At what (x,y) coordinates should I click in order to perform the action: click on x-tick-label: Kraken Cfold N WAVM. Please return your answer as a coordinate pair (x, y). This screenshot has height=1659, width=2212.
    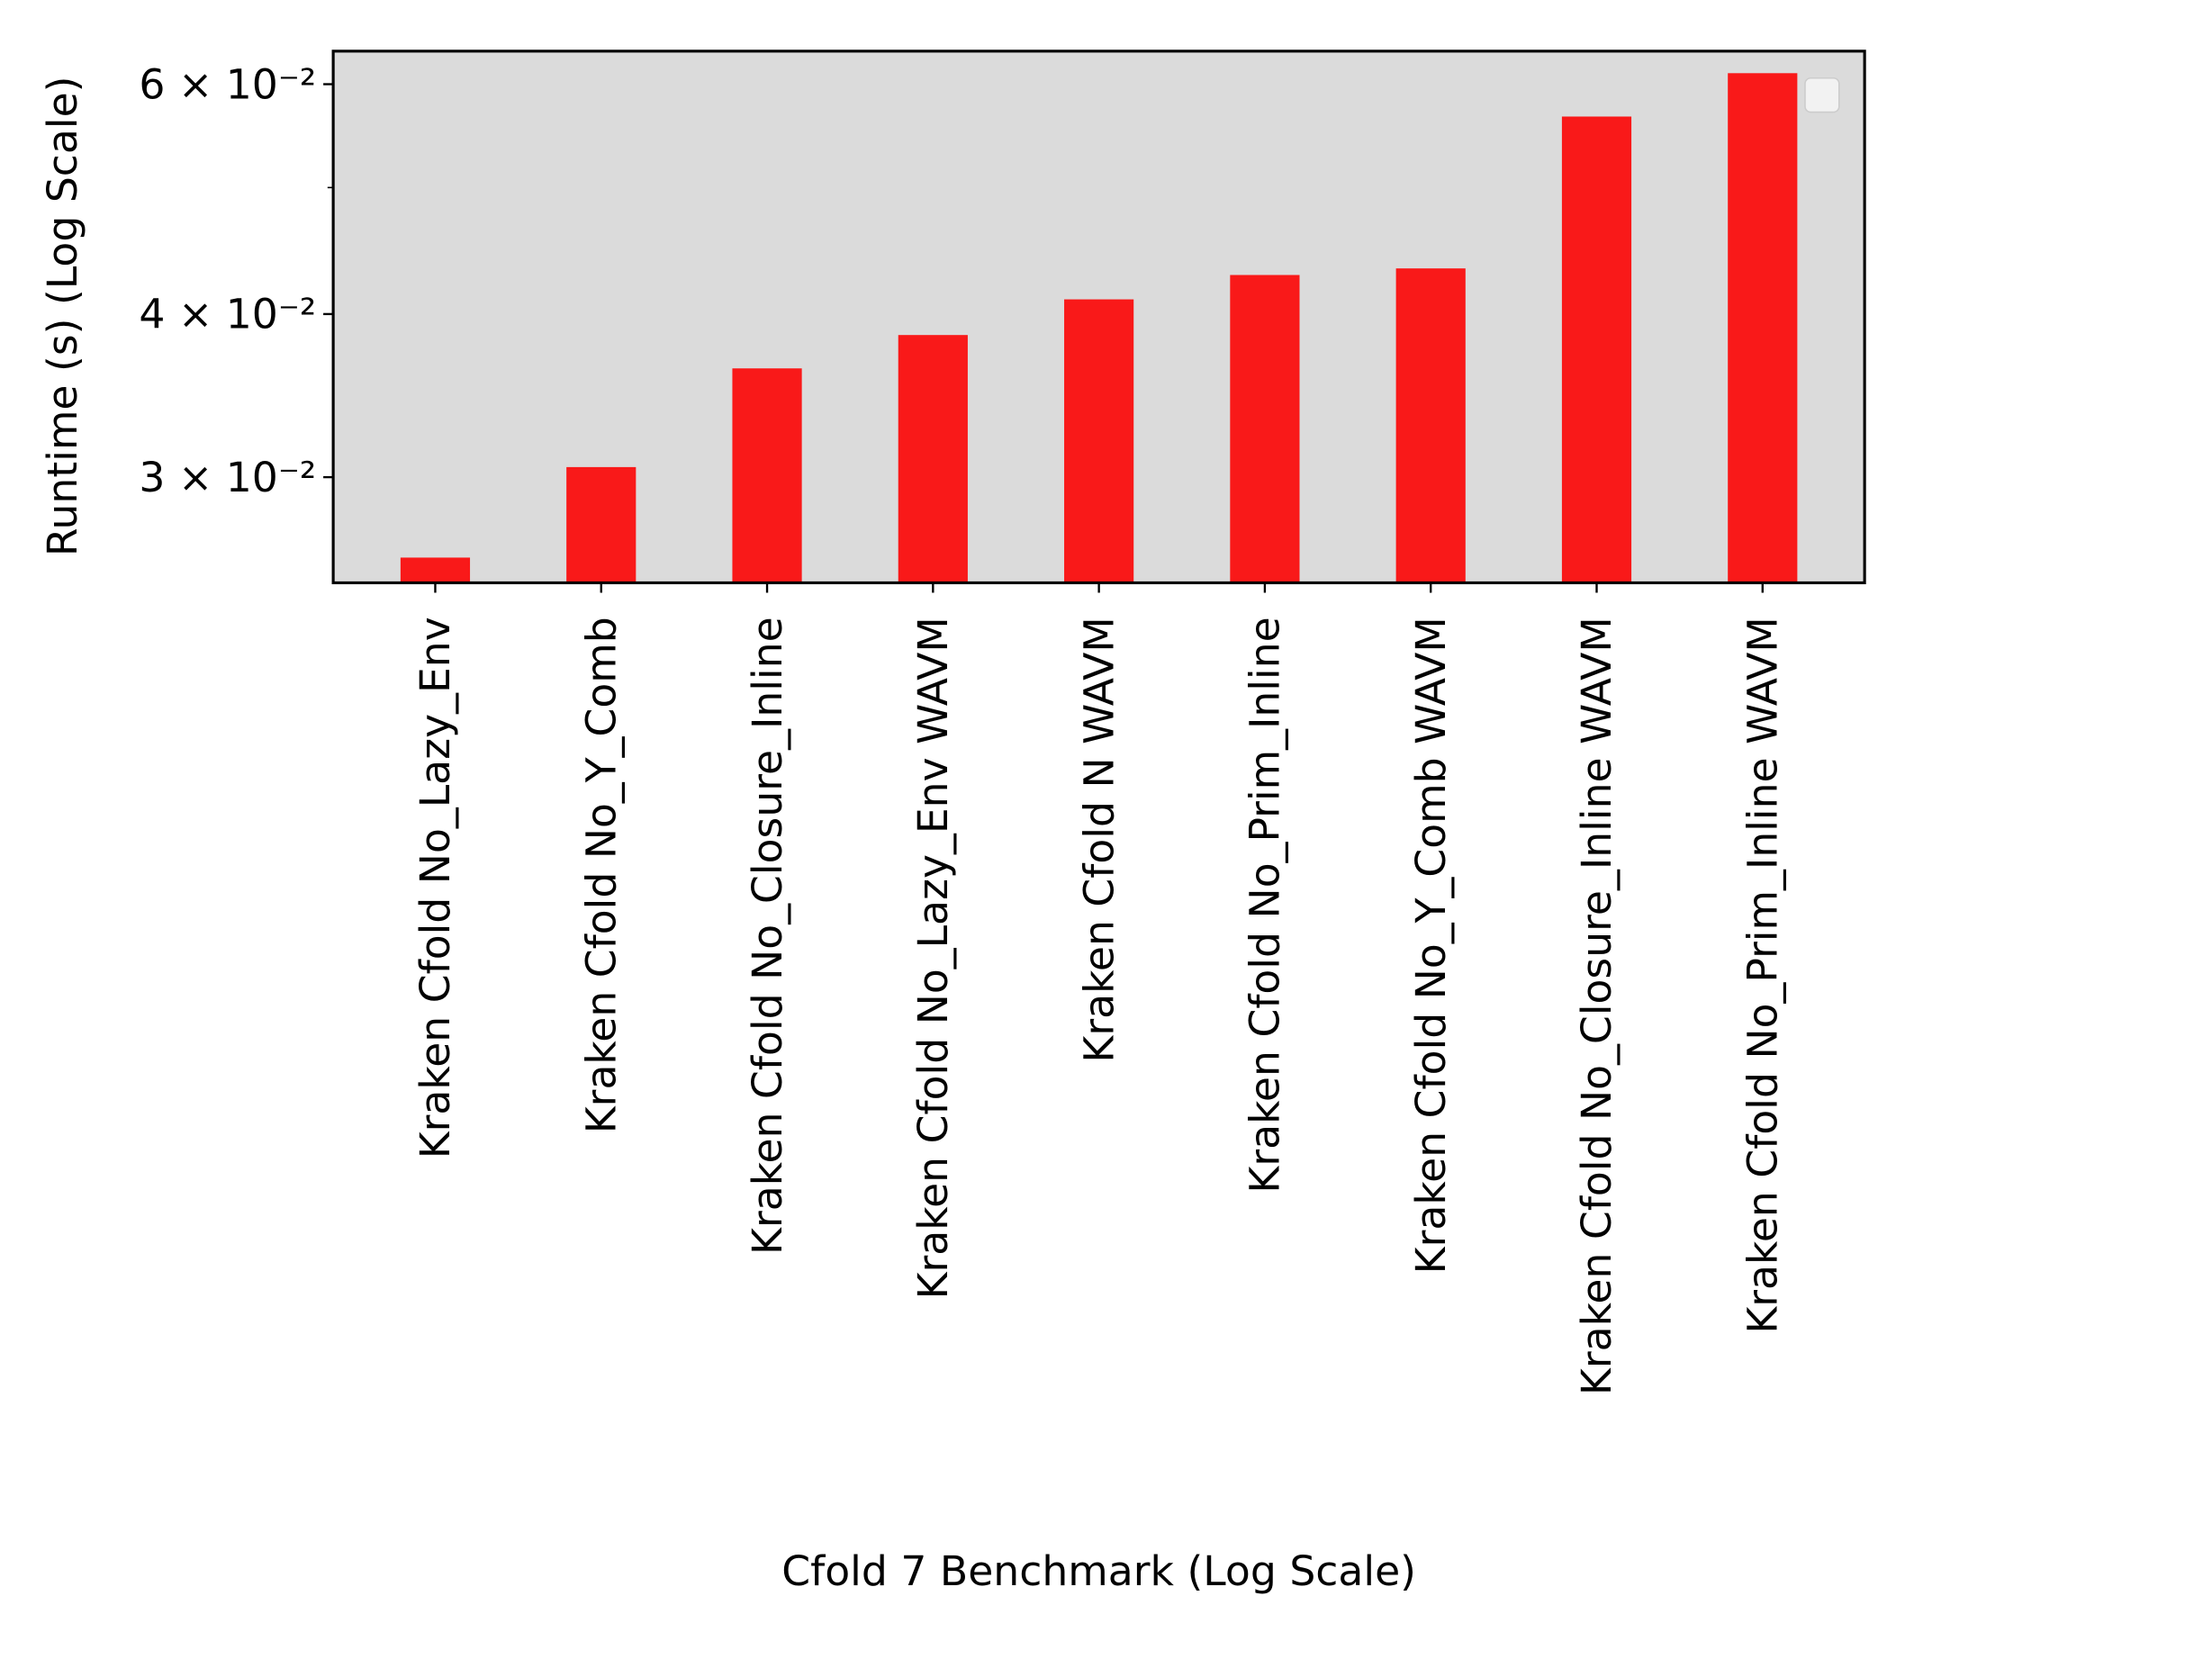
    Looking at the image, I should click on (1099, 839).